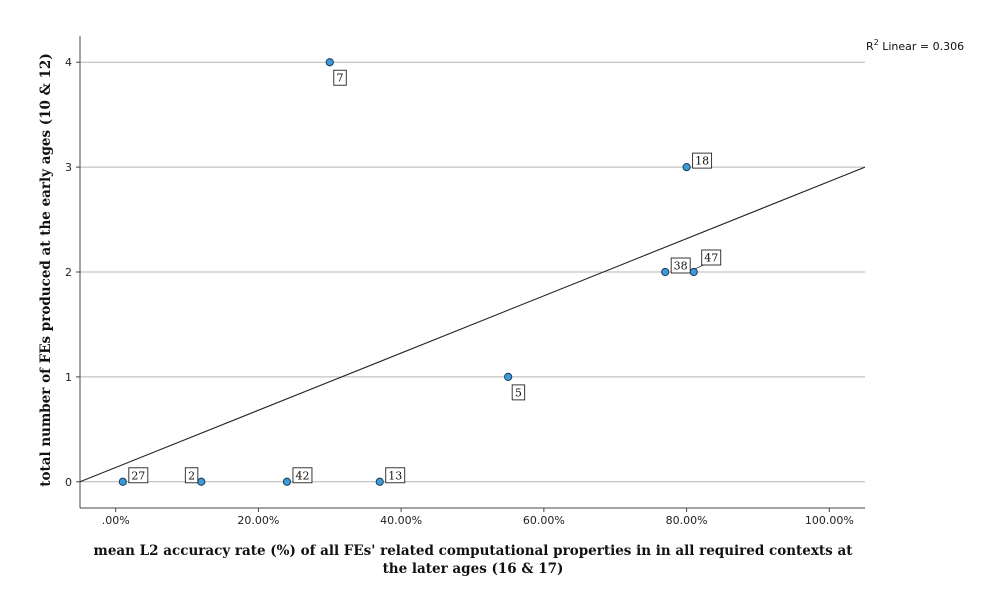  What do you see at coordinates (876, 42) in the screenshot?
I see `r2-superscript: 2` at bounding box center [876, 42].